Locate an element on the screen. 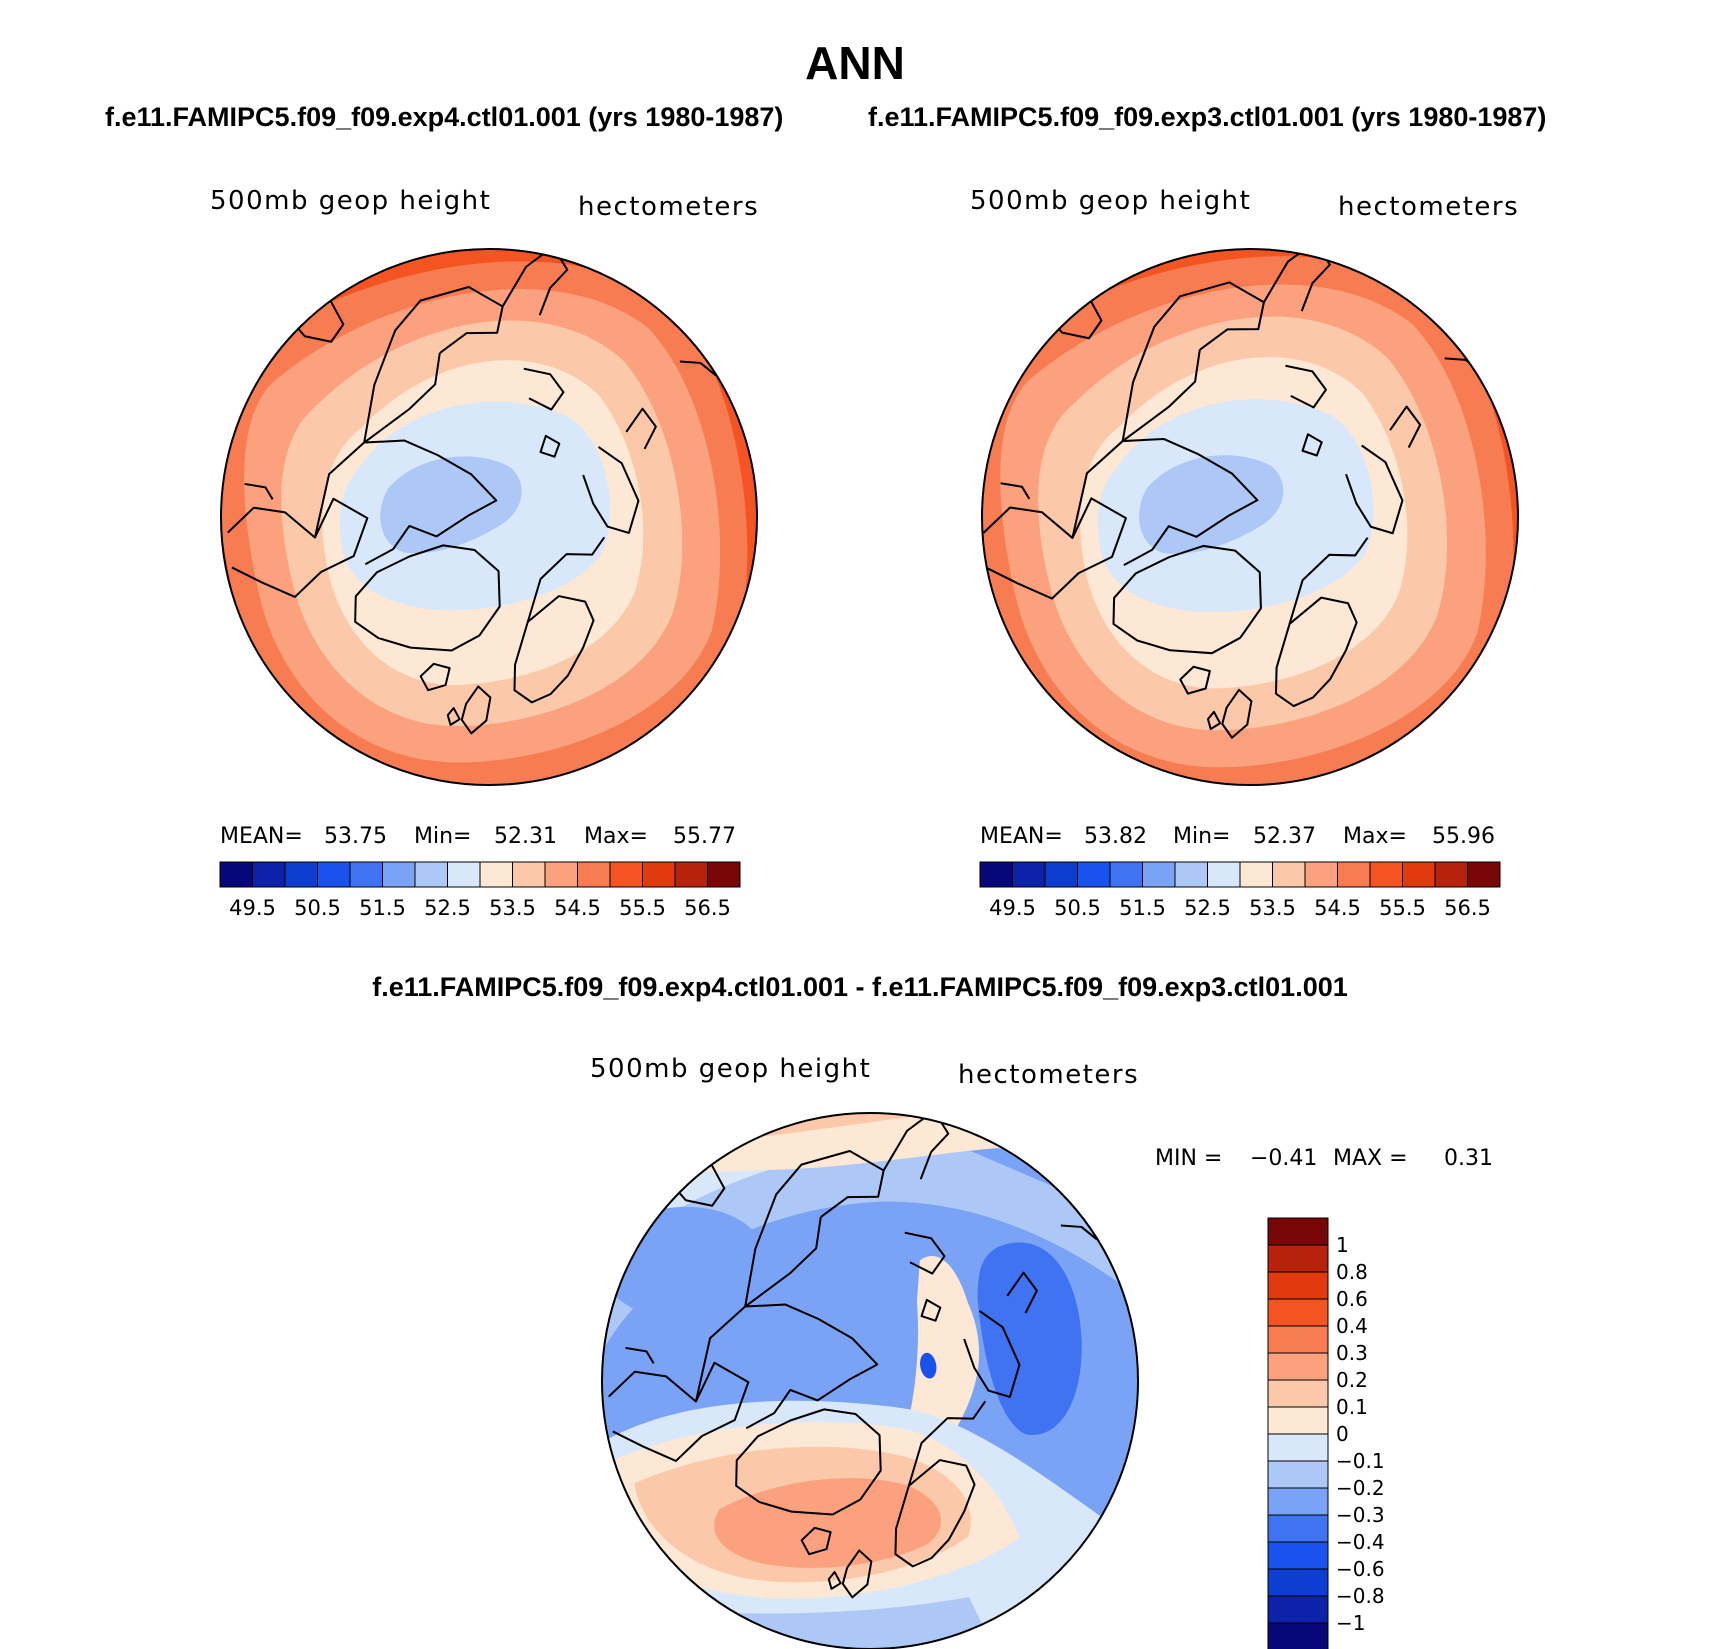  right-max-label: Max= is located at coordinates (1375, 836).